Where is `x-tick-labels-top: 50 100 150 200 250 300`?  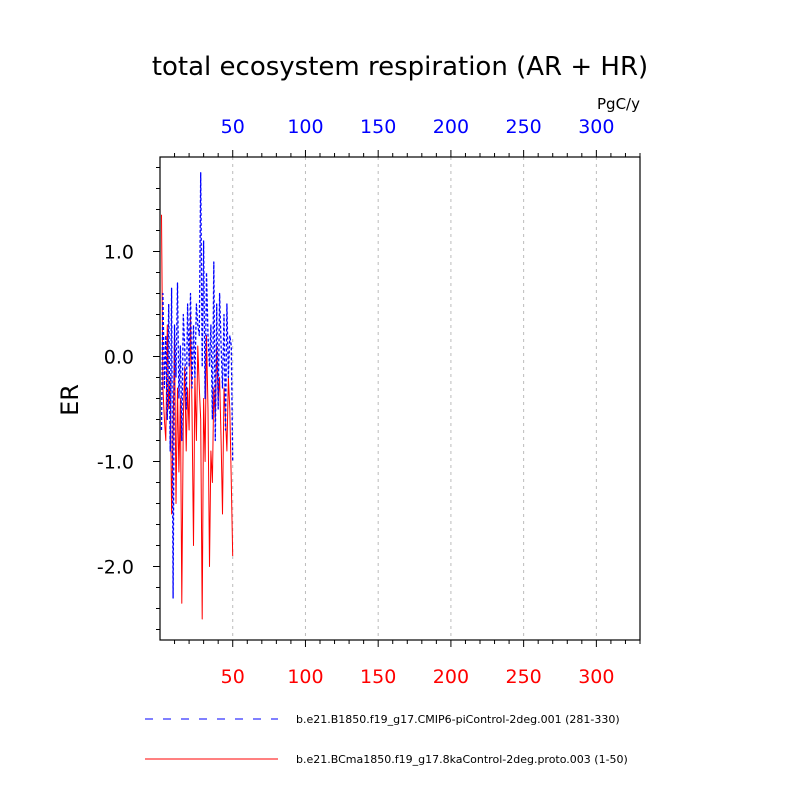
x-tick-labels-top: 50 100 150 200 250 300 is located at coordinates (418, 127).